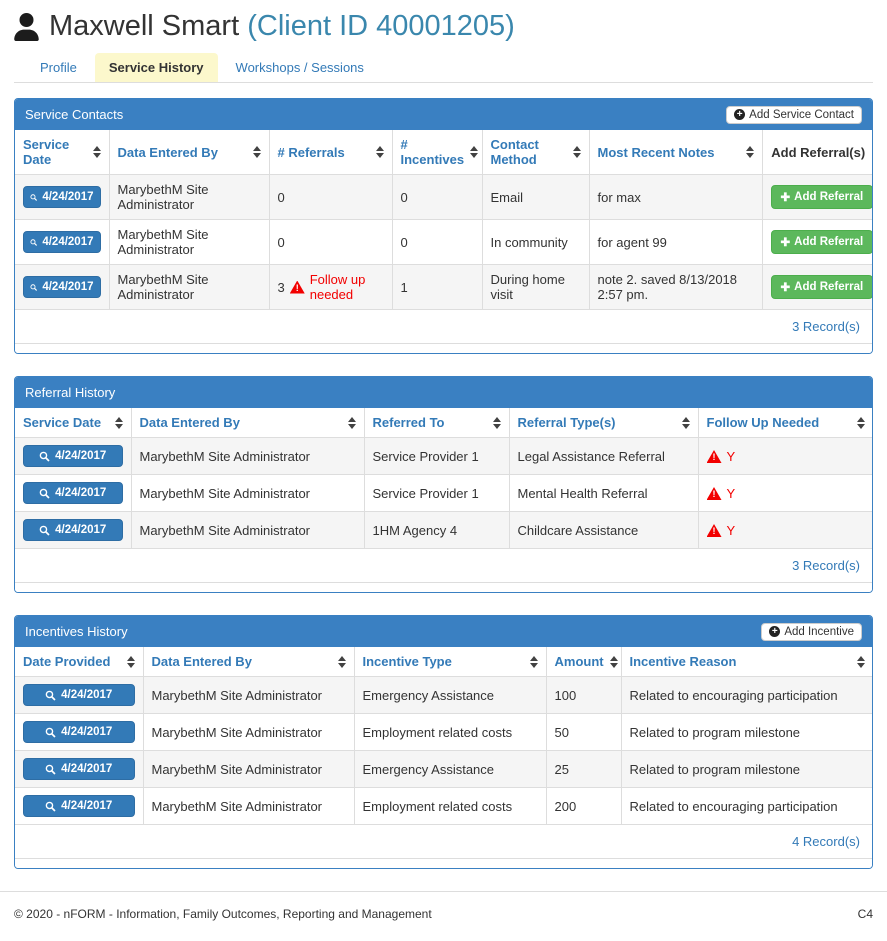 The width and height of the screenshot is (887, 941). Describe the element at coordinates (603, 493) in the screenshot. I see `referral-type-cell: Mental Health Referral` at that location.